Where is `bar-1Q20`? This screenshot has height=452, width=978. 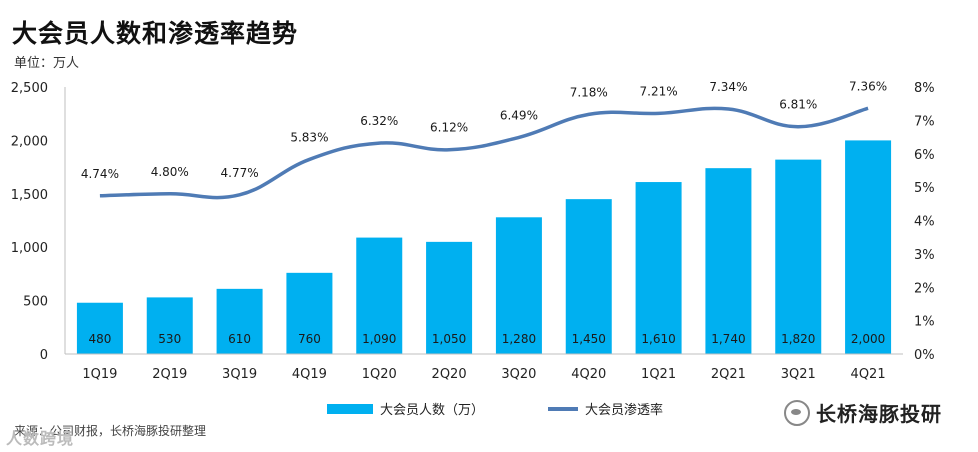
bar-1Q20 is located at coordinates (379, 295).